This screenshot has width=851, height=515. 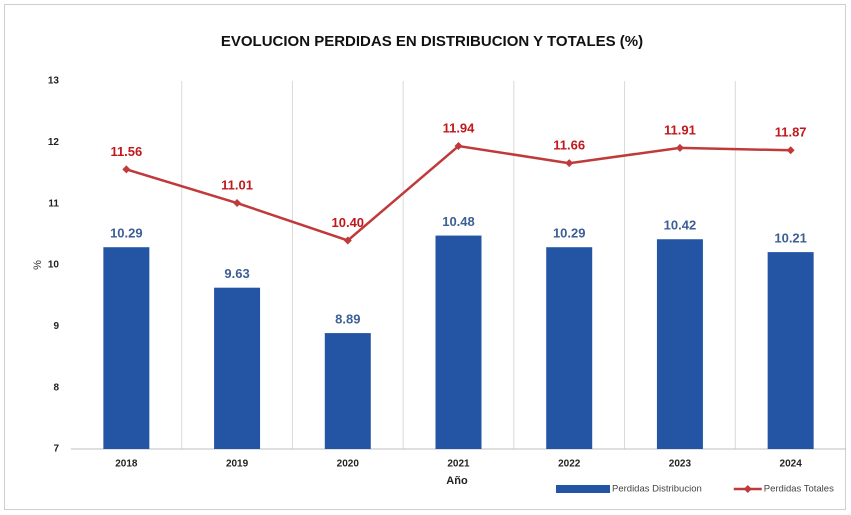 What do you see at coordinates (348, 222) in the screenshot?
I see `line-value-label: 10.40` at bounding box center [348, 222].